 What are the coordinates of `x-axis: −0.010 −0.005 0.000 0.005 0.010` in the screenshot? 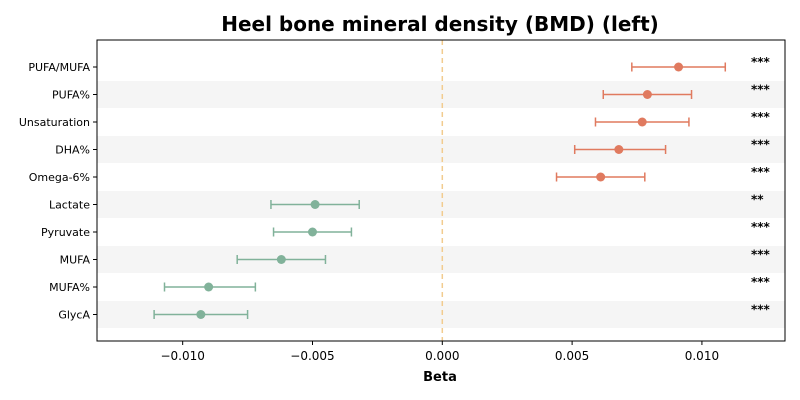 It's located at (439, 352).